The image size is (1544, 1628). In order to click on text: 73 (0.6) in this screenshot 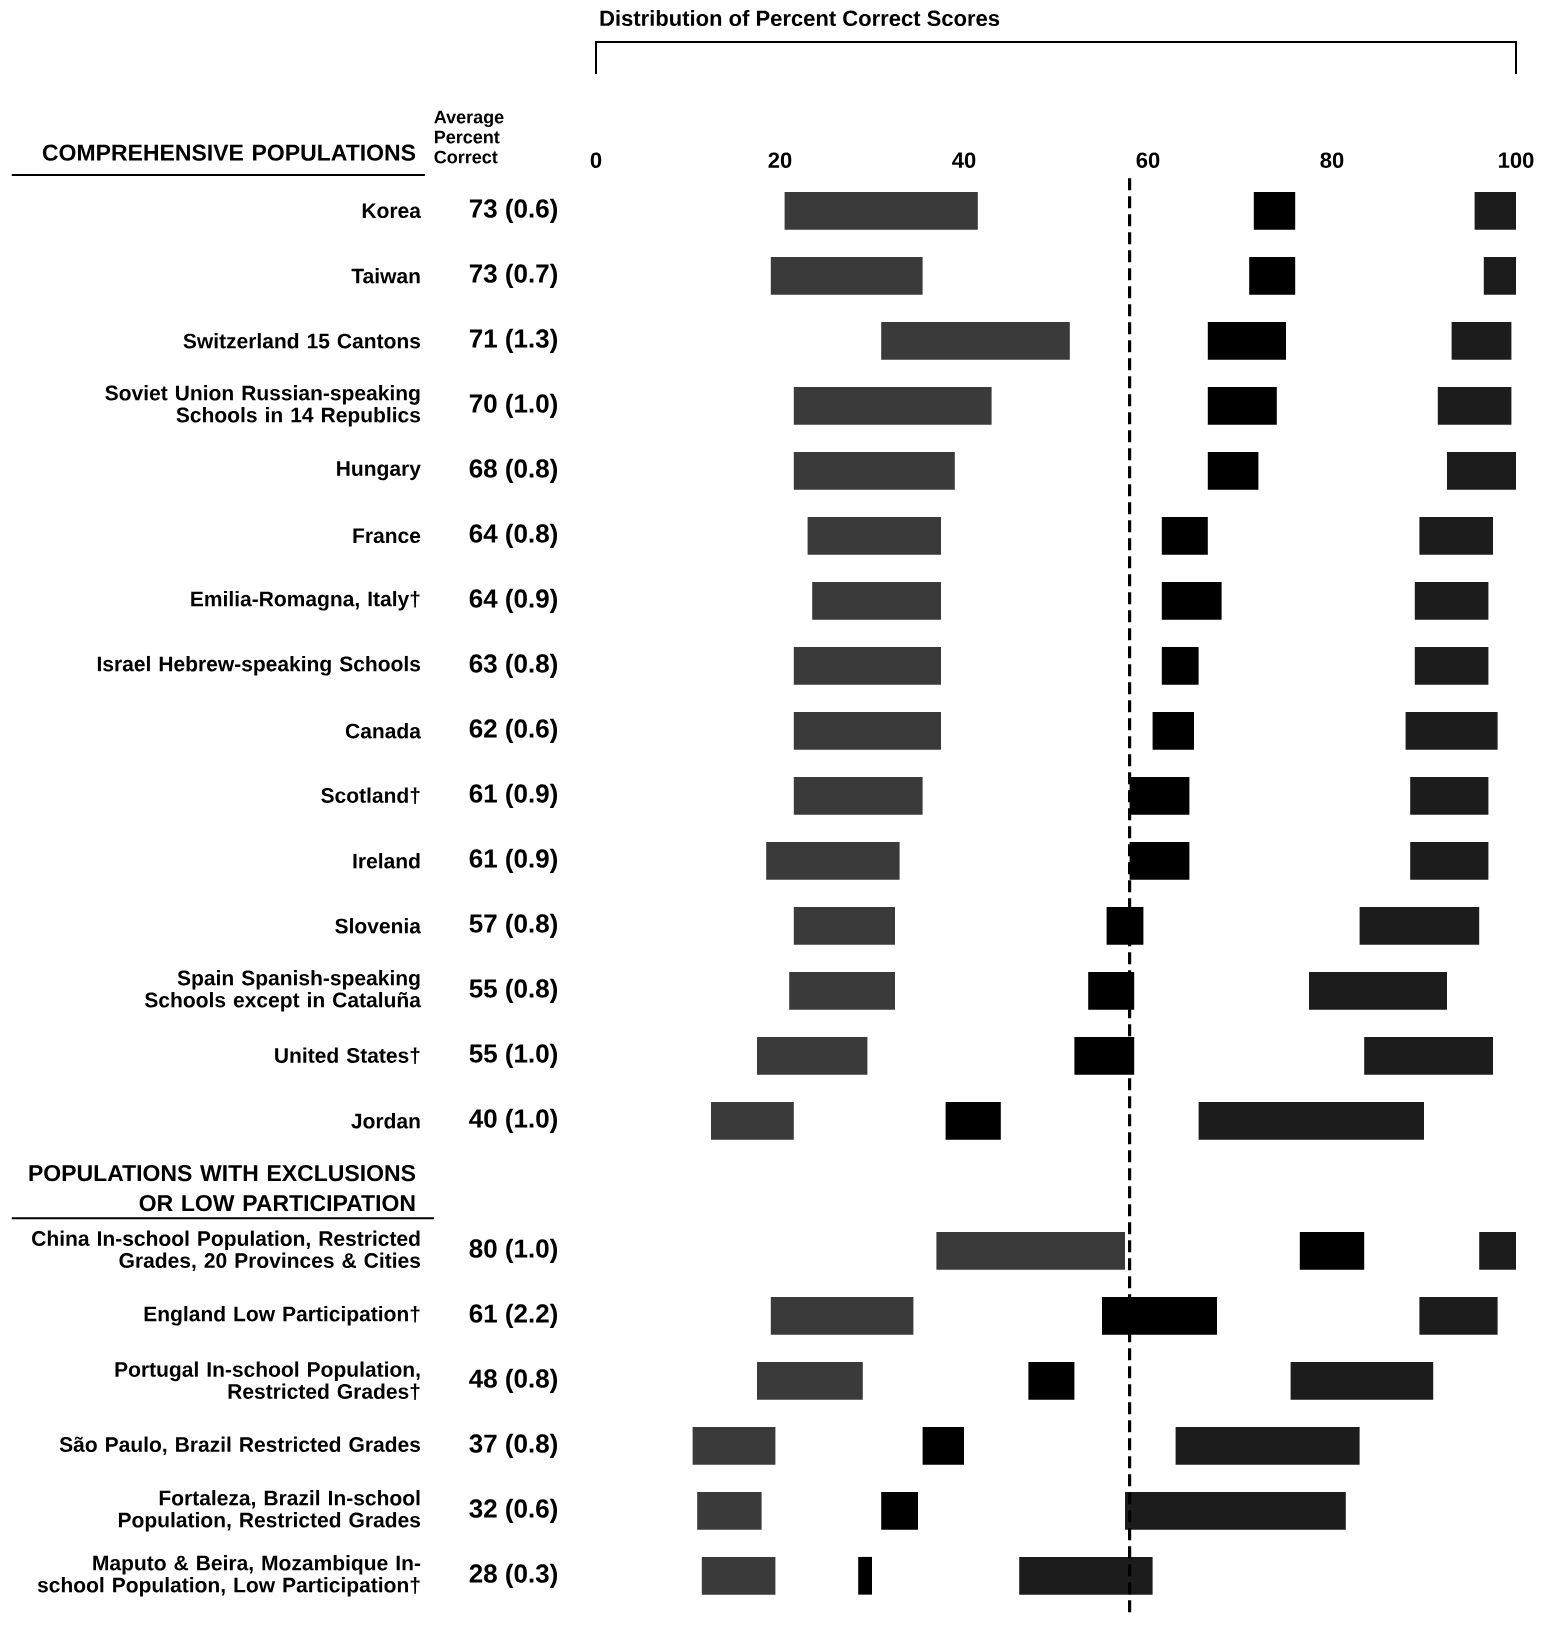, I will do `click(513, 210)`.